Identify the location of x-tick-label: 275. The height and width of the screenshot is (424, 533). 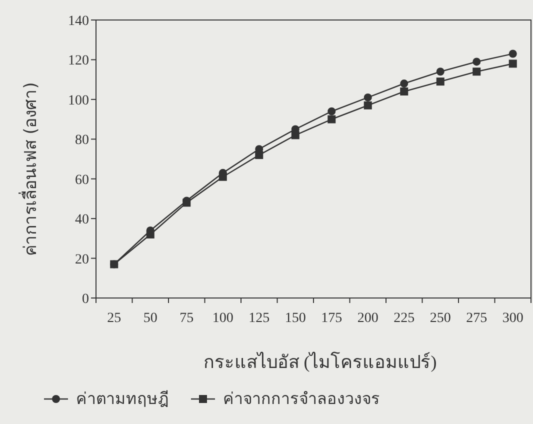
(477, 318).